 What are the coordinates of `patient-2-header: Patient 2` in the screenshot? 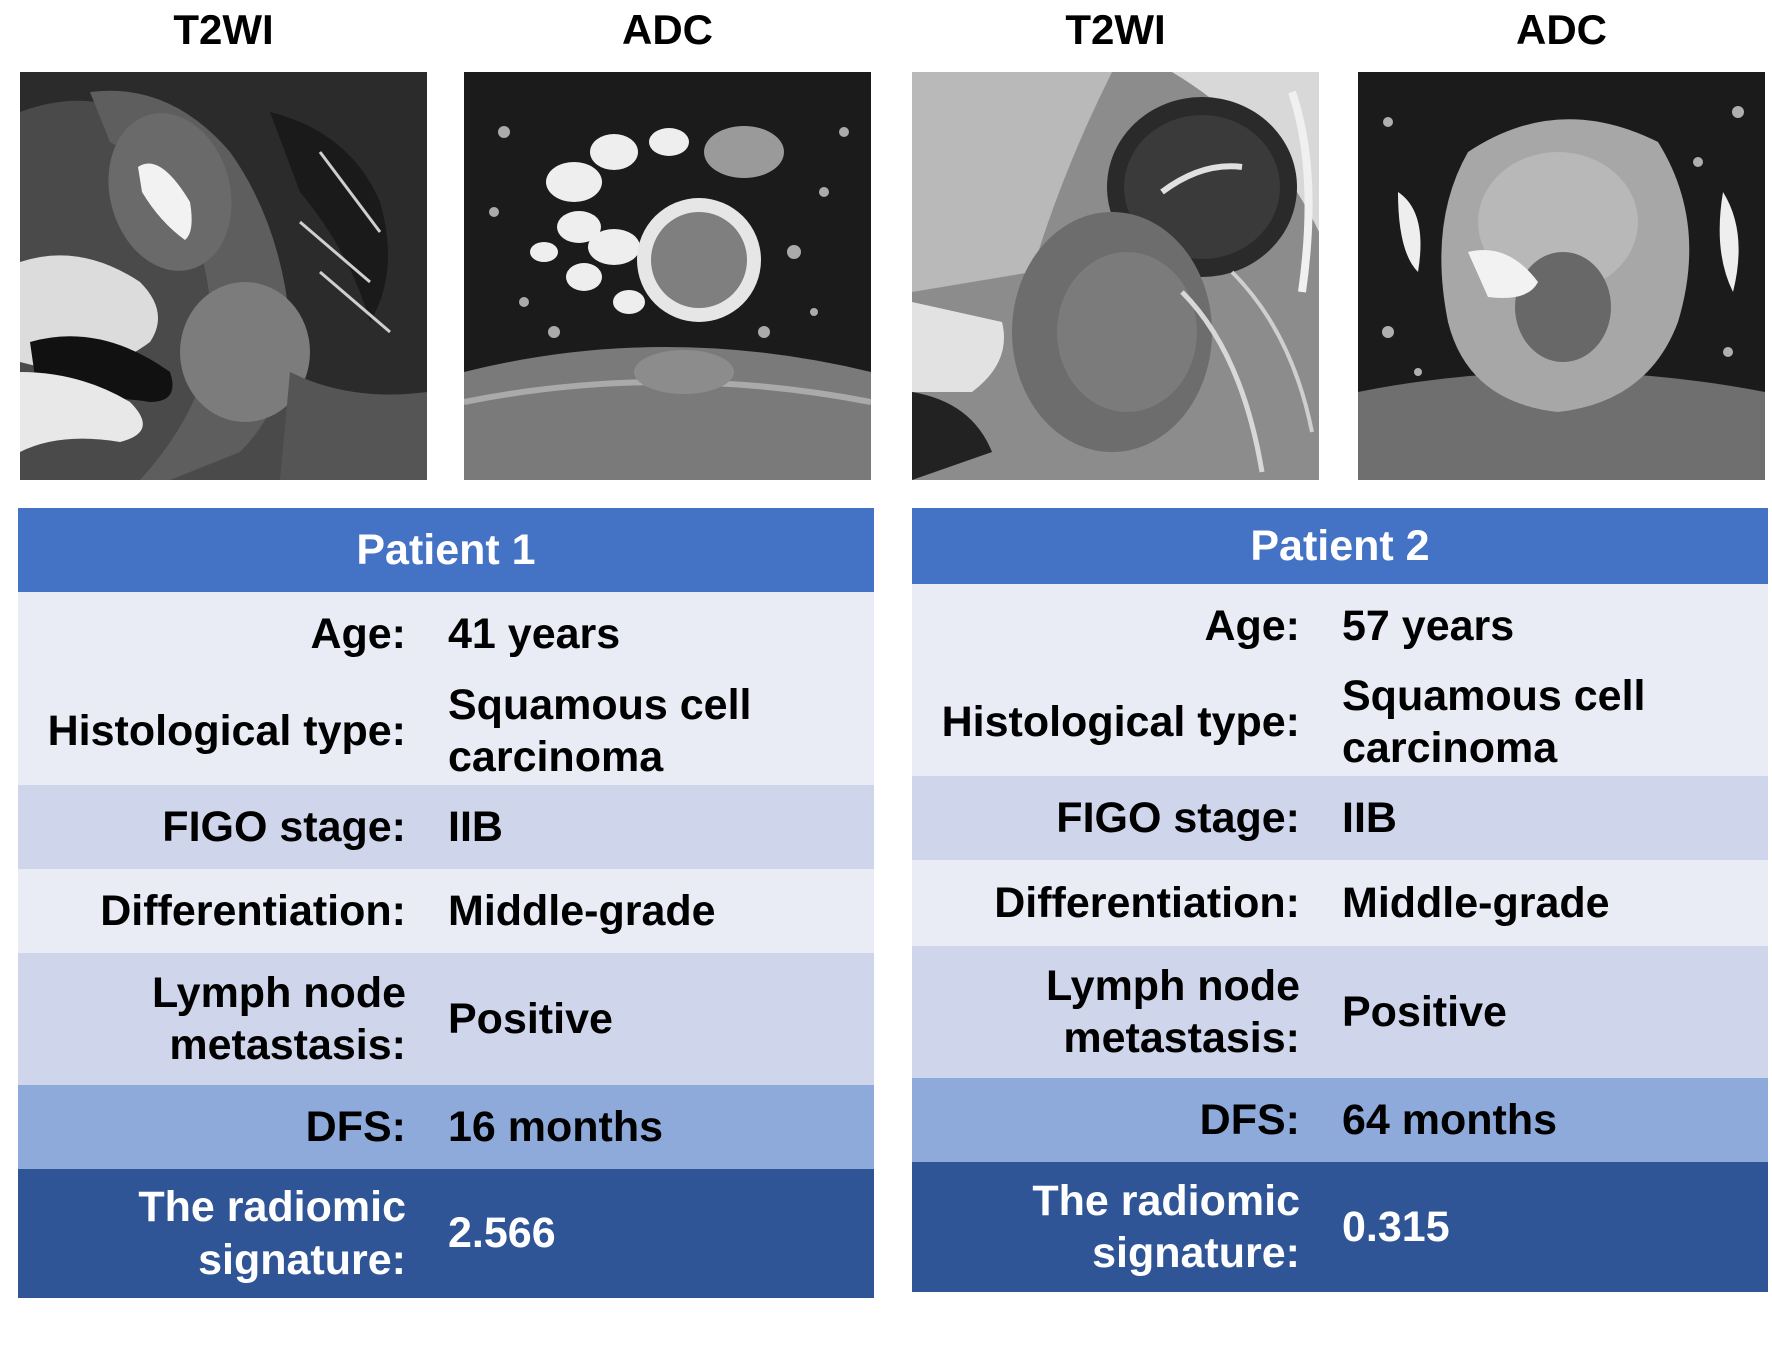 It's located at (1340, 546).